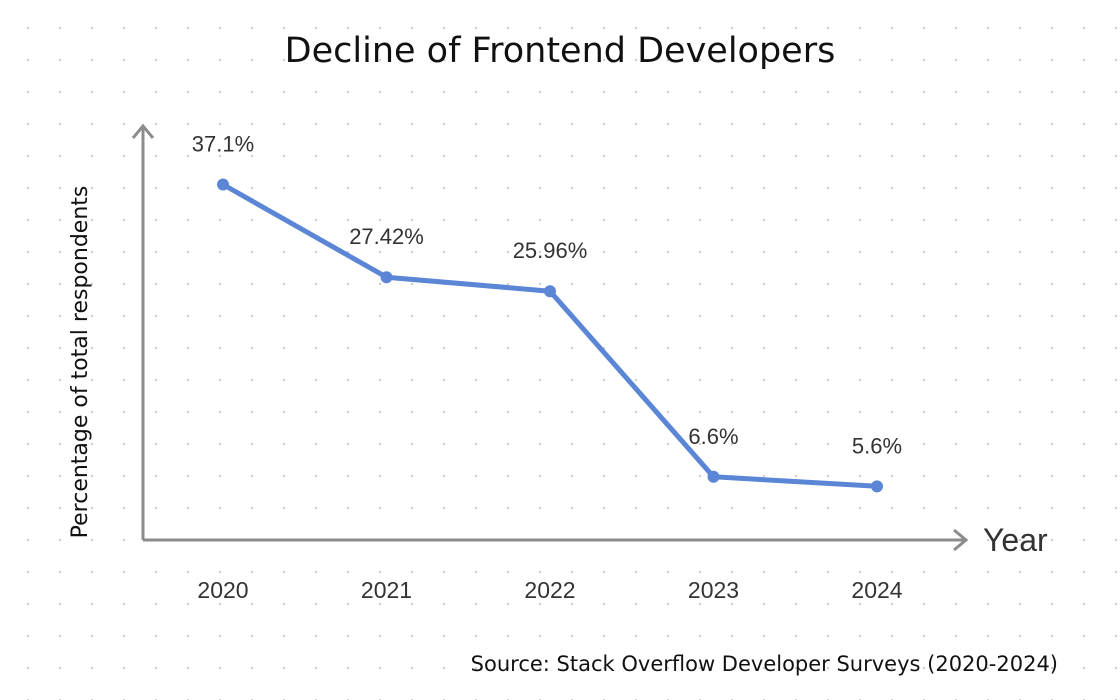 This screenshot has width=1120, height=700. I want to click on chart-title: Decline of Frontend Developers, so click(560, 51).